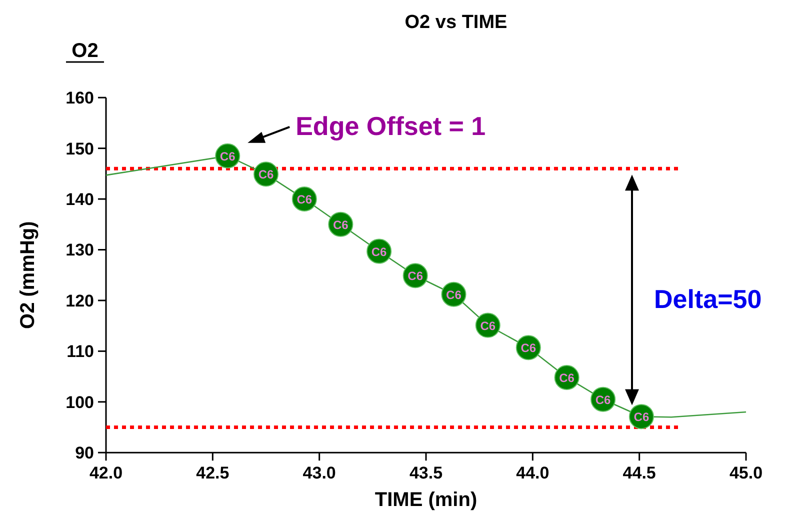 The image size is (788, 517). I want to click on annotation: Edge Offset = 1, so click(391, 125).